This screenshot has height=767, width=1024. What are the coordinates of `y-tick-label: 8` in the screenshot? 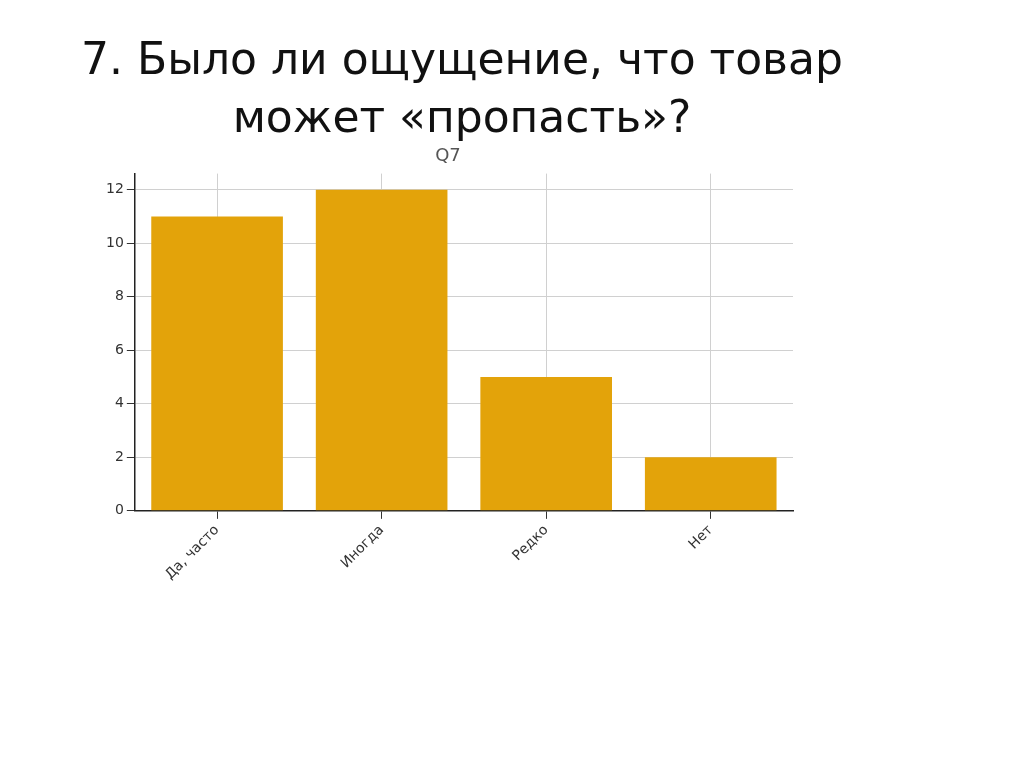 It's located at (119, 295).